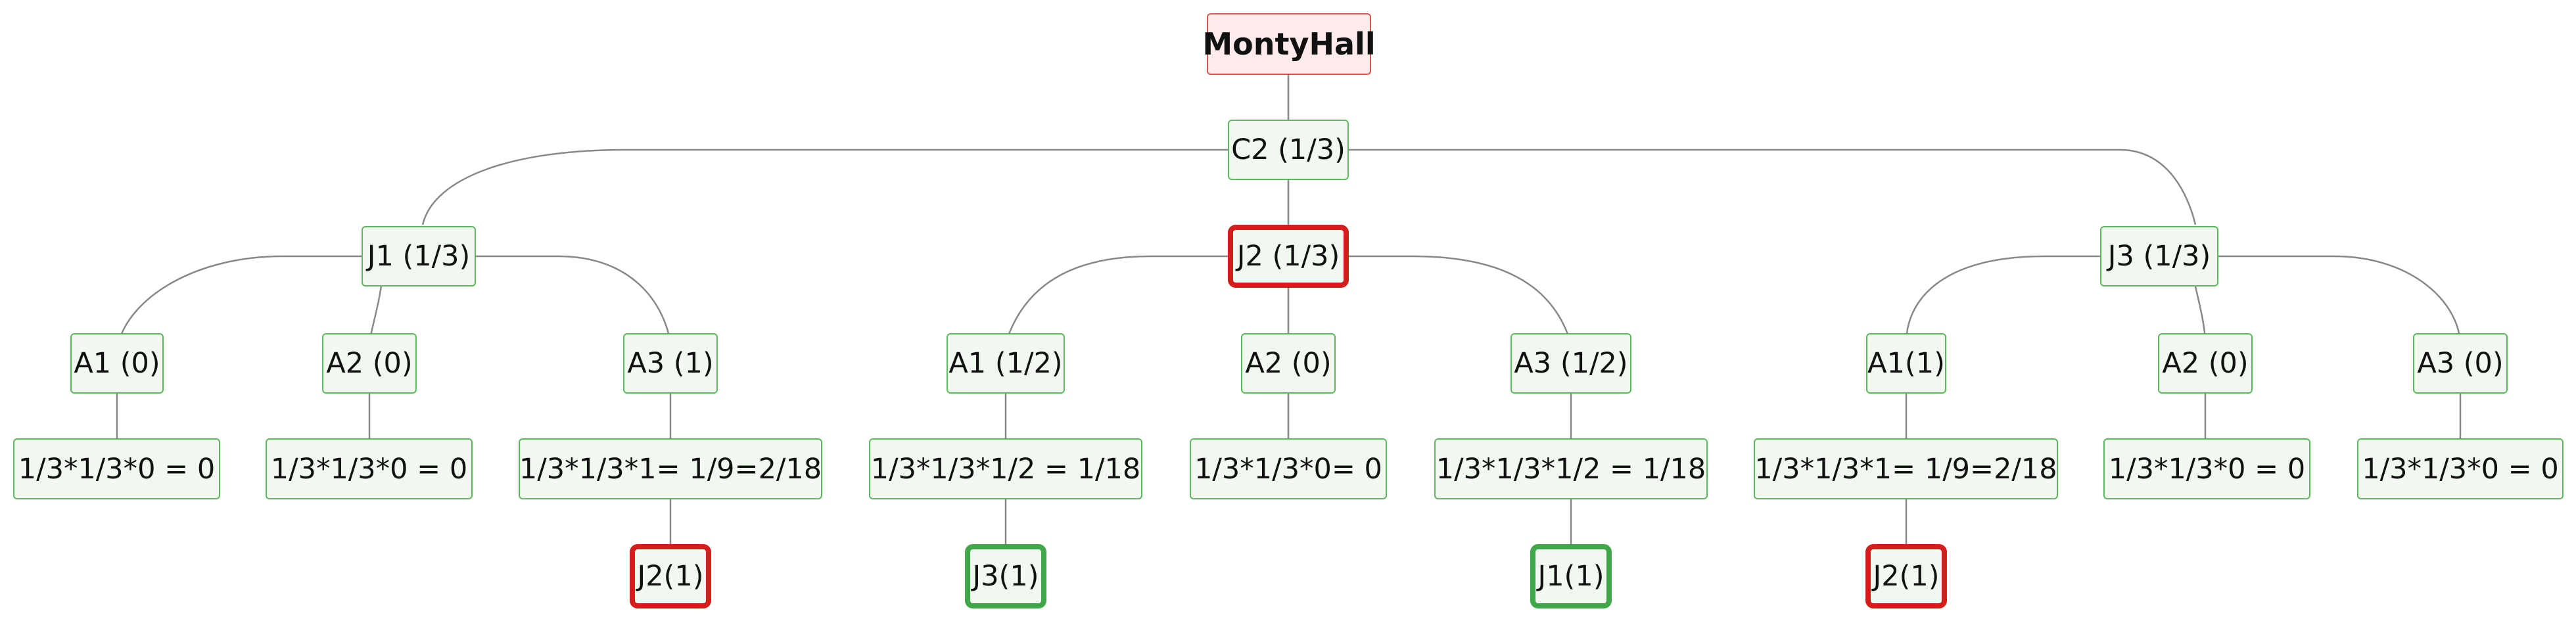 This screenshot has height=619, width=2576. What do you see at coordinates (2205, 363) in the screenshot?
I see `node-j3-a2: A2 (0)` at bounding box center [2205, 363].